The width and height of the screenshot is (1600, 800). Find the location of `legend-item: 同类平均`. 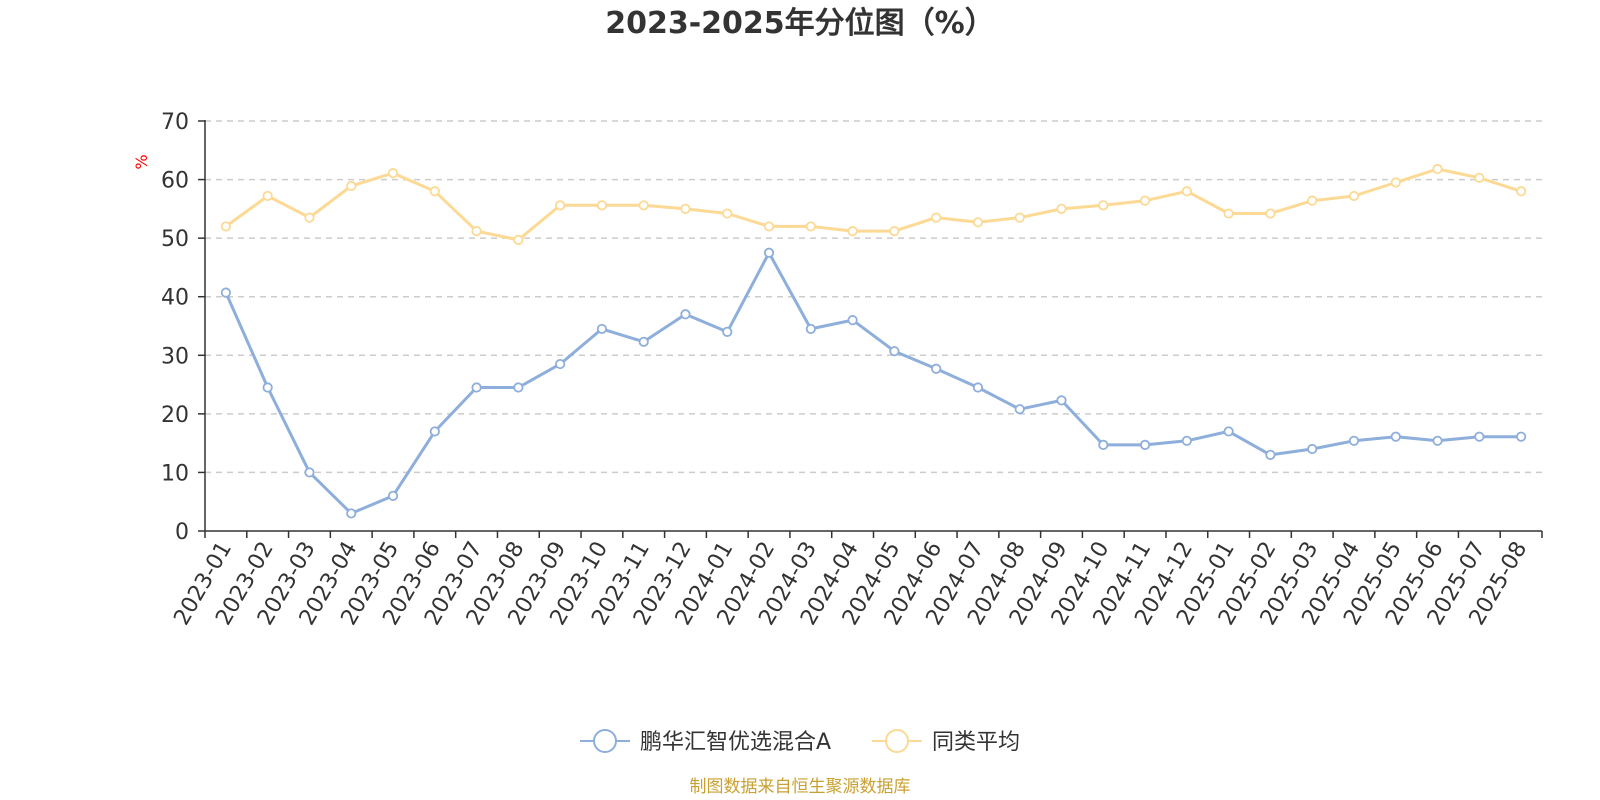

legend-item: 同类平均 is located at coordinates (946, 742).